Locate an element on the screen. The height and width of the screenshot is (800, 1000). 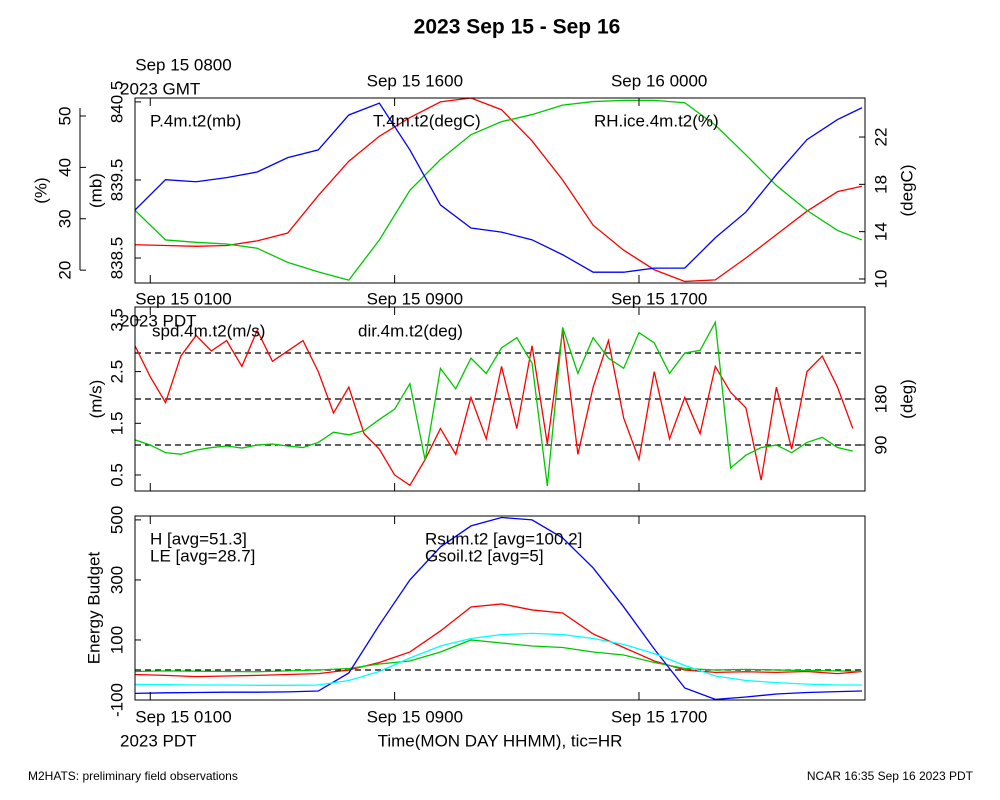
x-tick-label: Sep 15 1600 is located at coordinates (415, 80).